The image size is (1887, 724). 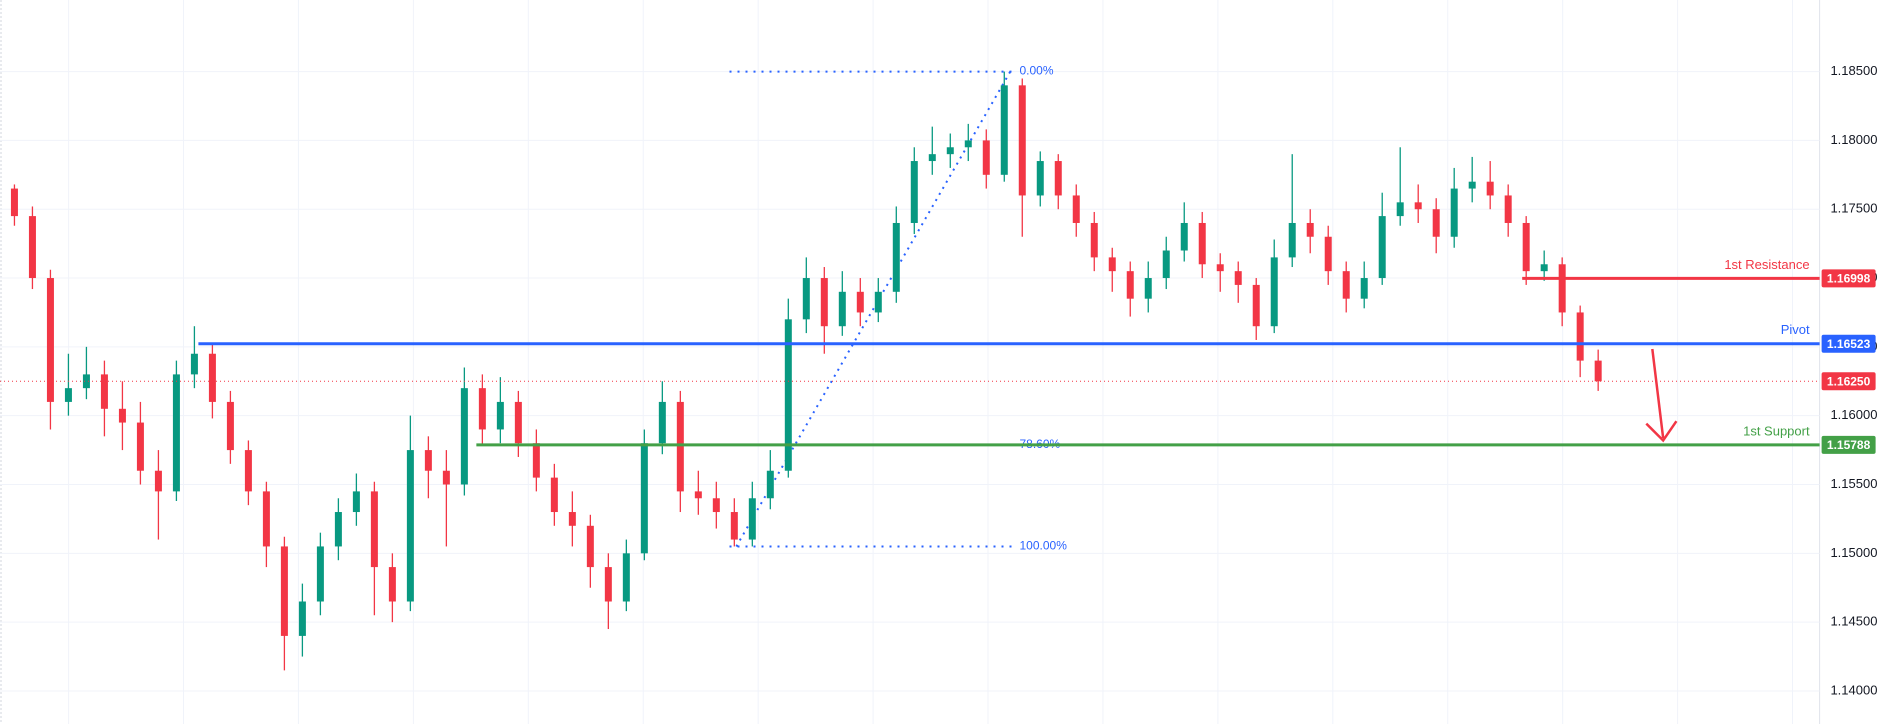 What do you see at coordinates (1853, 483) in the screenshot?
I see `y-tick-label: 1.15500` at bounding box center [1853, 483].